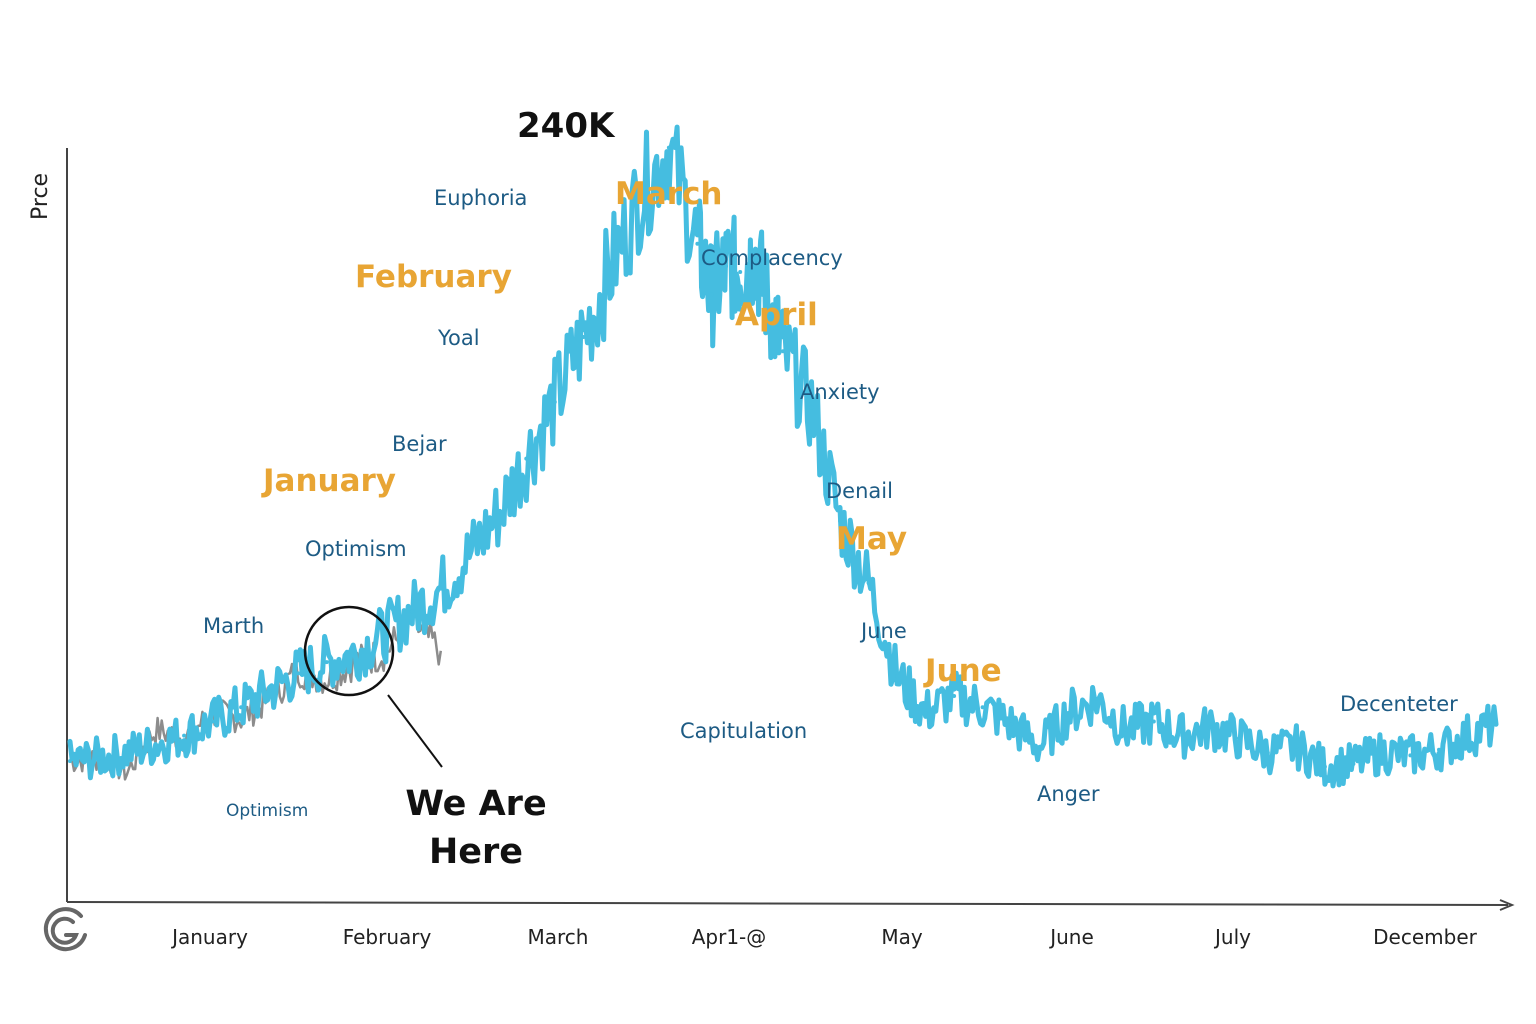  Describe the element at coordinates (787, 903) in the screenshot. I see `x-axis-line` at that location.